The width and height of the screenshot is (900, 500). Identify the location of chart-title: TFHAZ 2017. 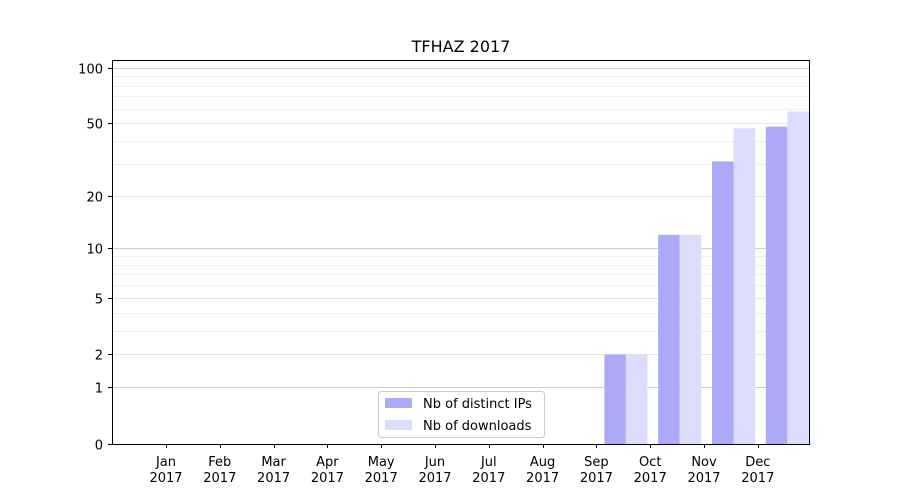
(461, 46).